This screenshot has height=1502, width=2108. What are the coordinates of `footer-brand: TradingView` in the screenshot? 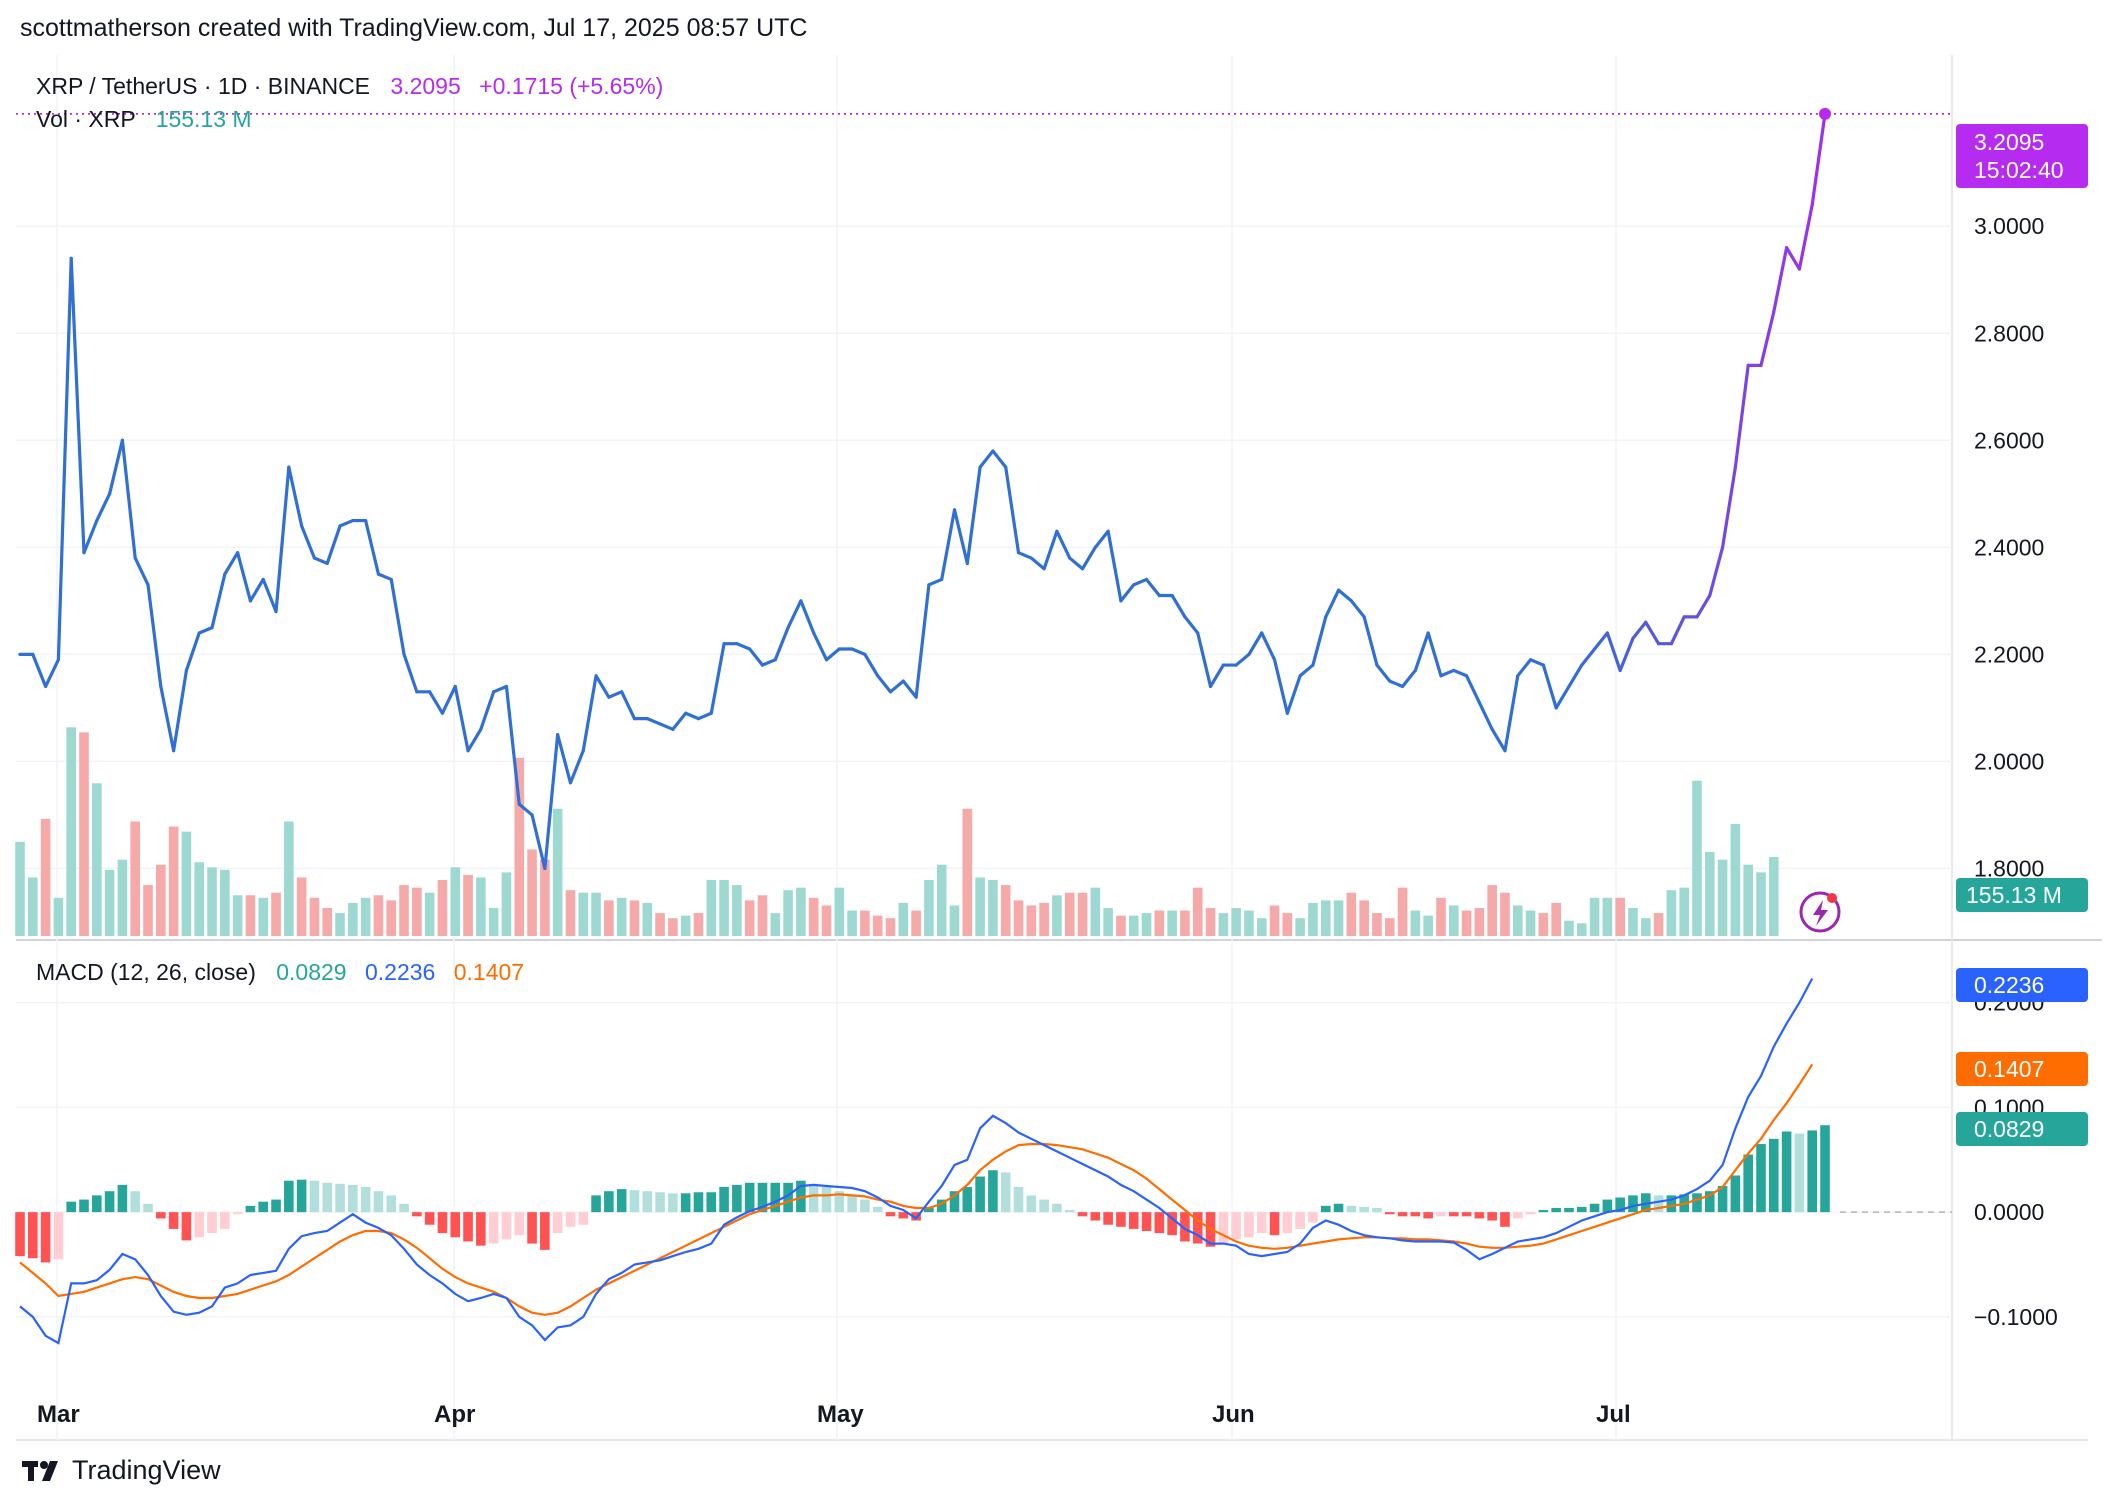 It's located at (121, 1470).